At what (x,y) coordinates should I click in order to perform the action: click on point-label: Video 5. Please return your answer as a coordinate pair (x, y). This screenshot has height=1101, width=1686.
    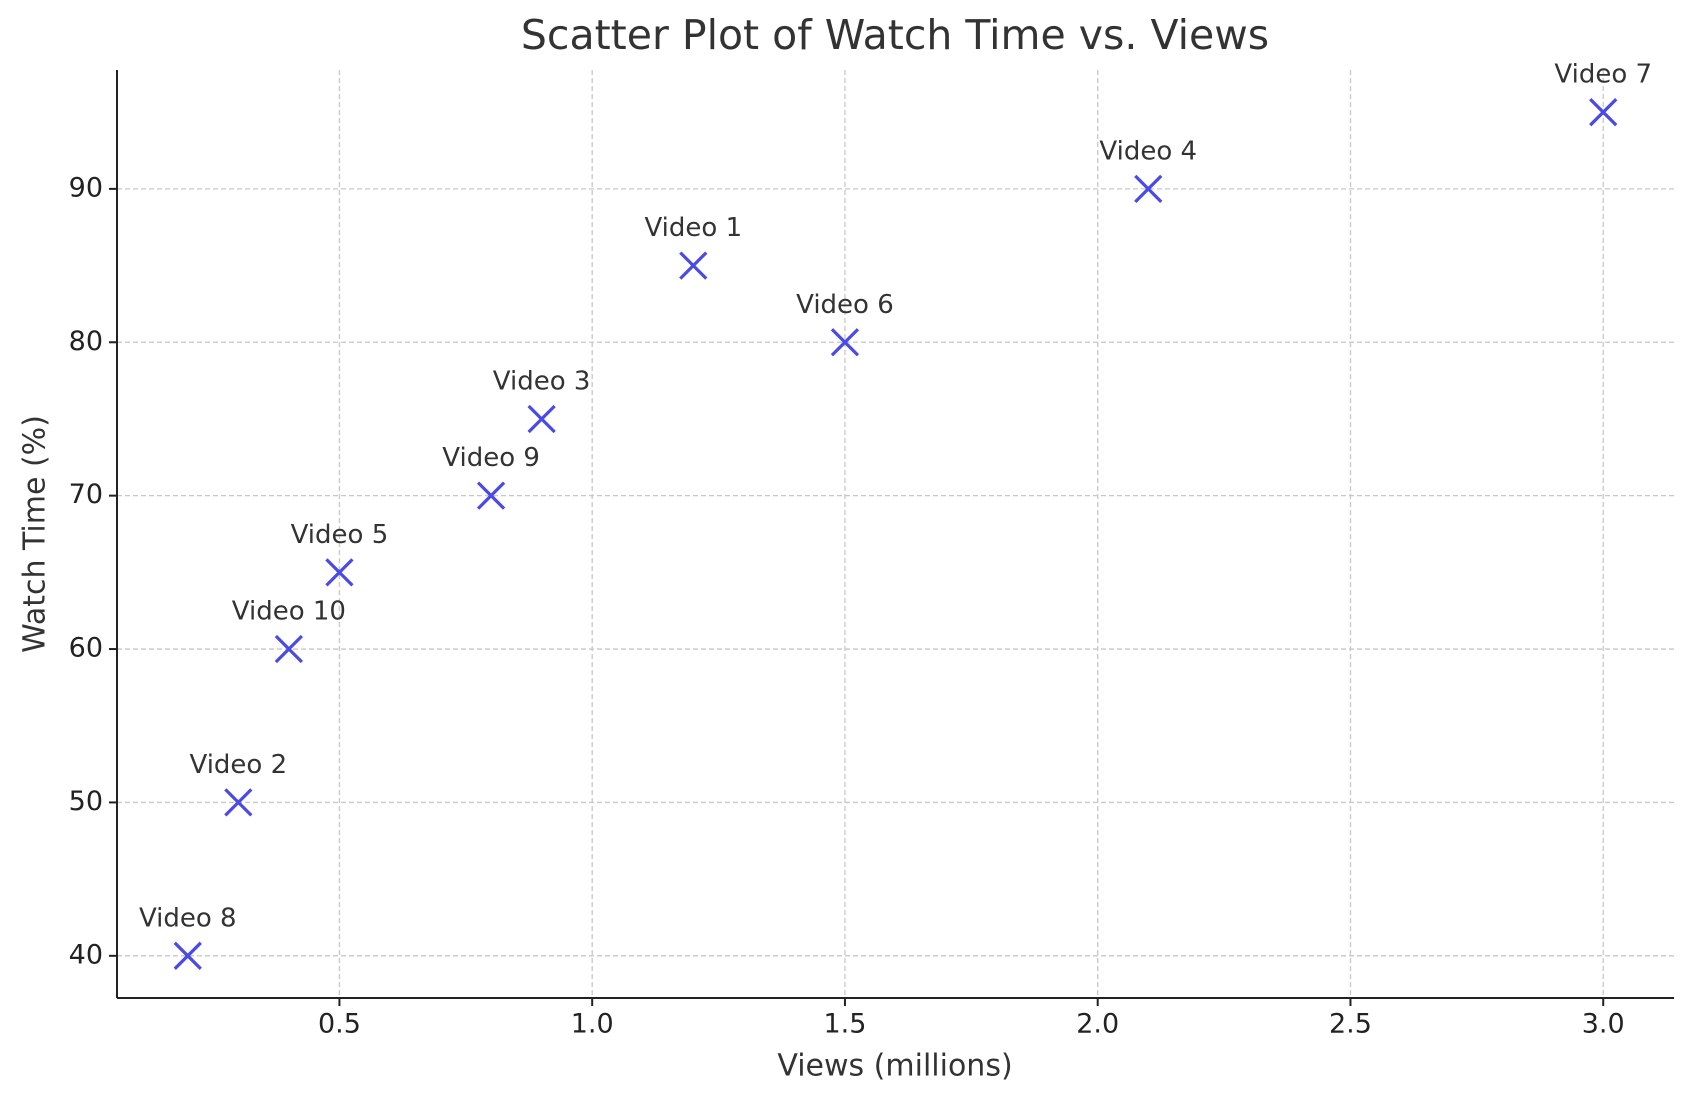
    Looking at the image, I should click on (340, 535).